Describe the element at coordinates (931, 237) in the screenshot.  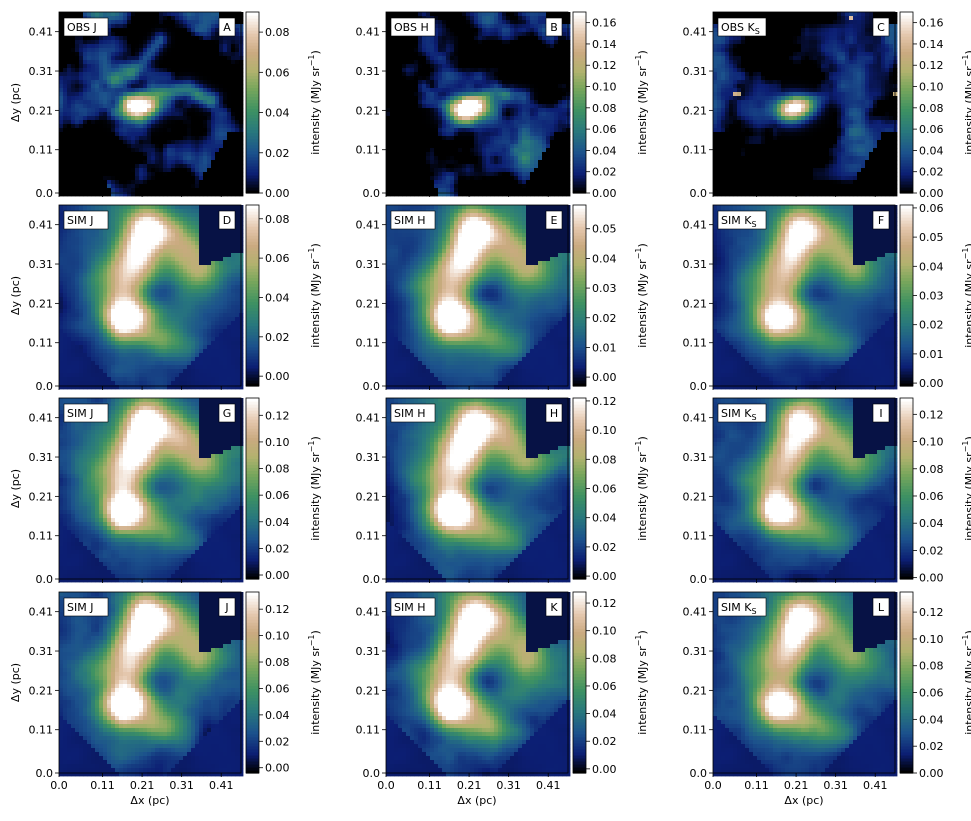
I see `colorbar-tick-label: 0.05` at that location.